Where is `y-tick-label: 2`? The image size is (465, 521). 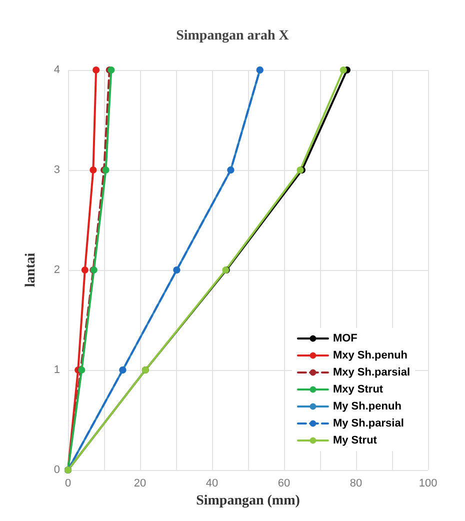 y-tick-label: 2 is located at coordinates (57, 270).